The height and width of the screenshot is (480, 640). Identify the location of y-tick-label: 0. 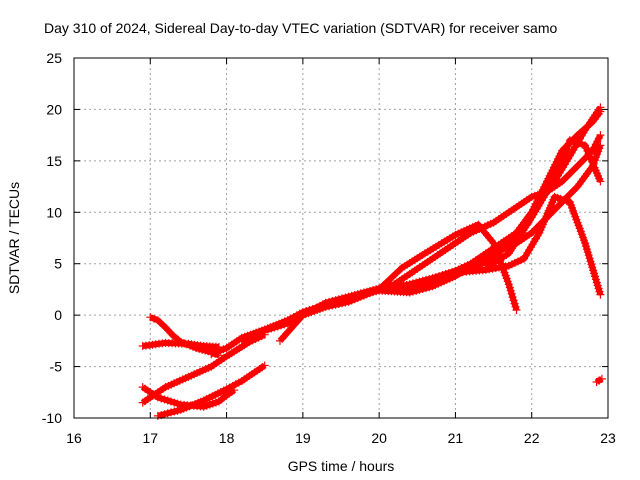
(58, 315).